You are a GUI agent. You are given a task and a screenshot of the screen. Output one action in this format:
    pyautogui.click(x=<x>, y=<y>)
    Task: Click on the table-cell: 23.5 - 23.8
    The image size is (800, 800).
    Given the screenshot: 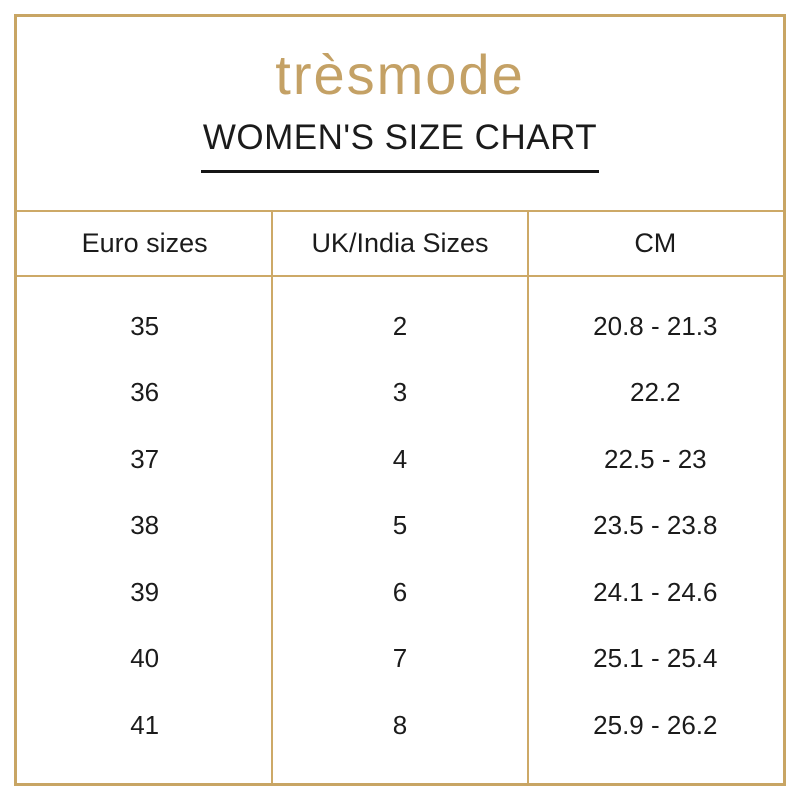 What is the action you would take?
    pyautogui.click(x=655, y=525)
    